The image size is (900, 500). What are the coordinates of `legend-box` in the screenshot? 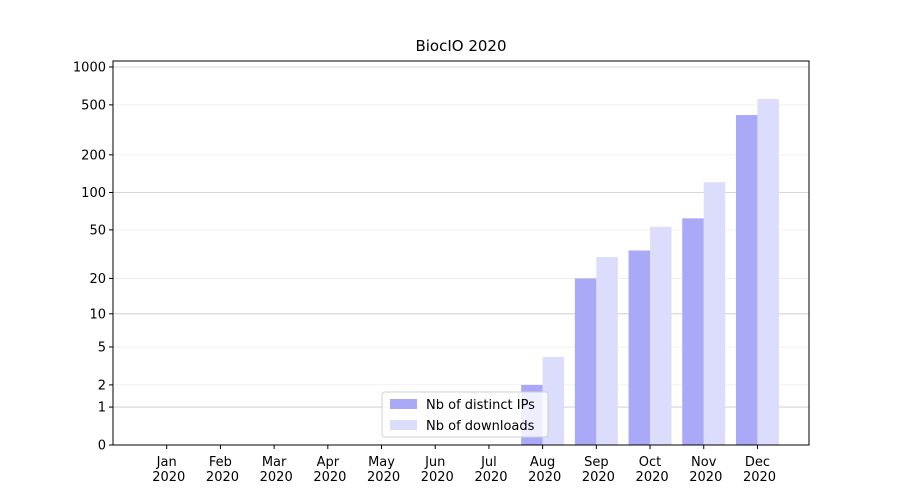 It's located at (465, 414).